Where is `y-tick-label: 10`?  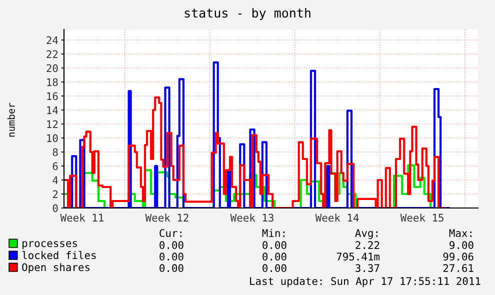 y-tick-label: 10 is located at coordinates (52, 138).